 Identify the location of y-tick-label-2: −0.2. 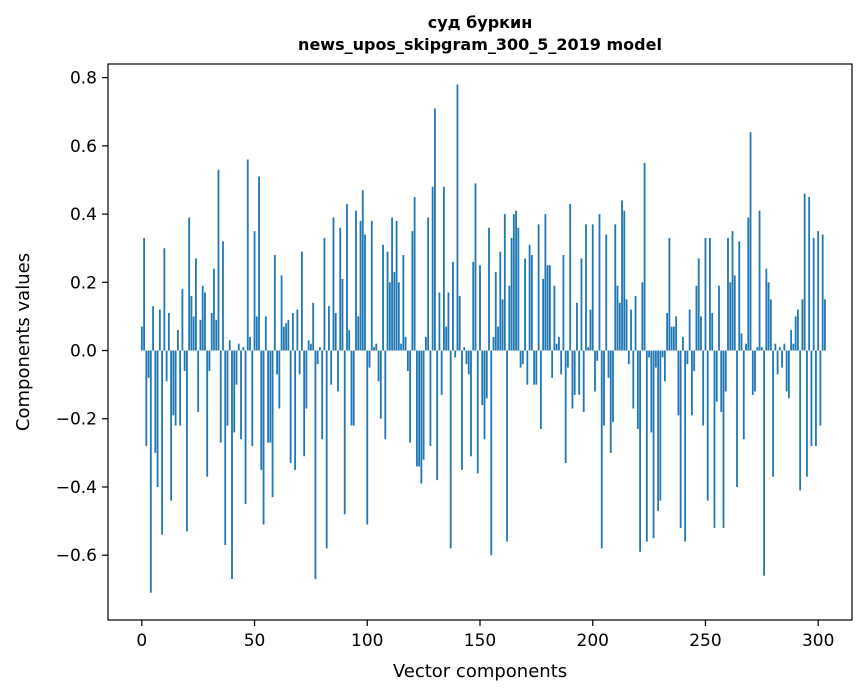
(76, 420).